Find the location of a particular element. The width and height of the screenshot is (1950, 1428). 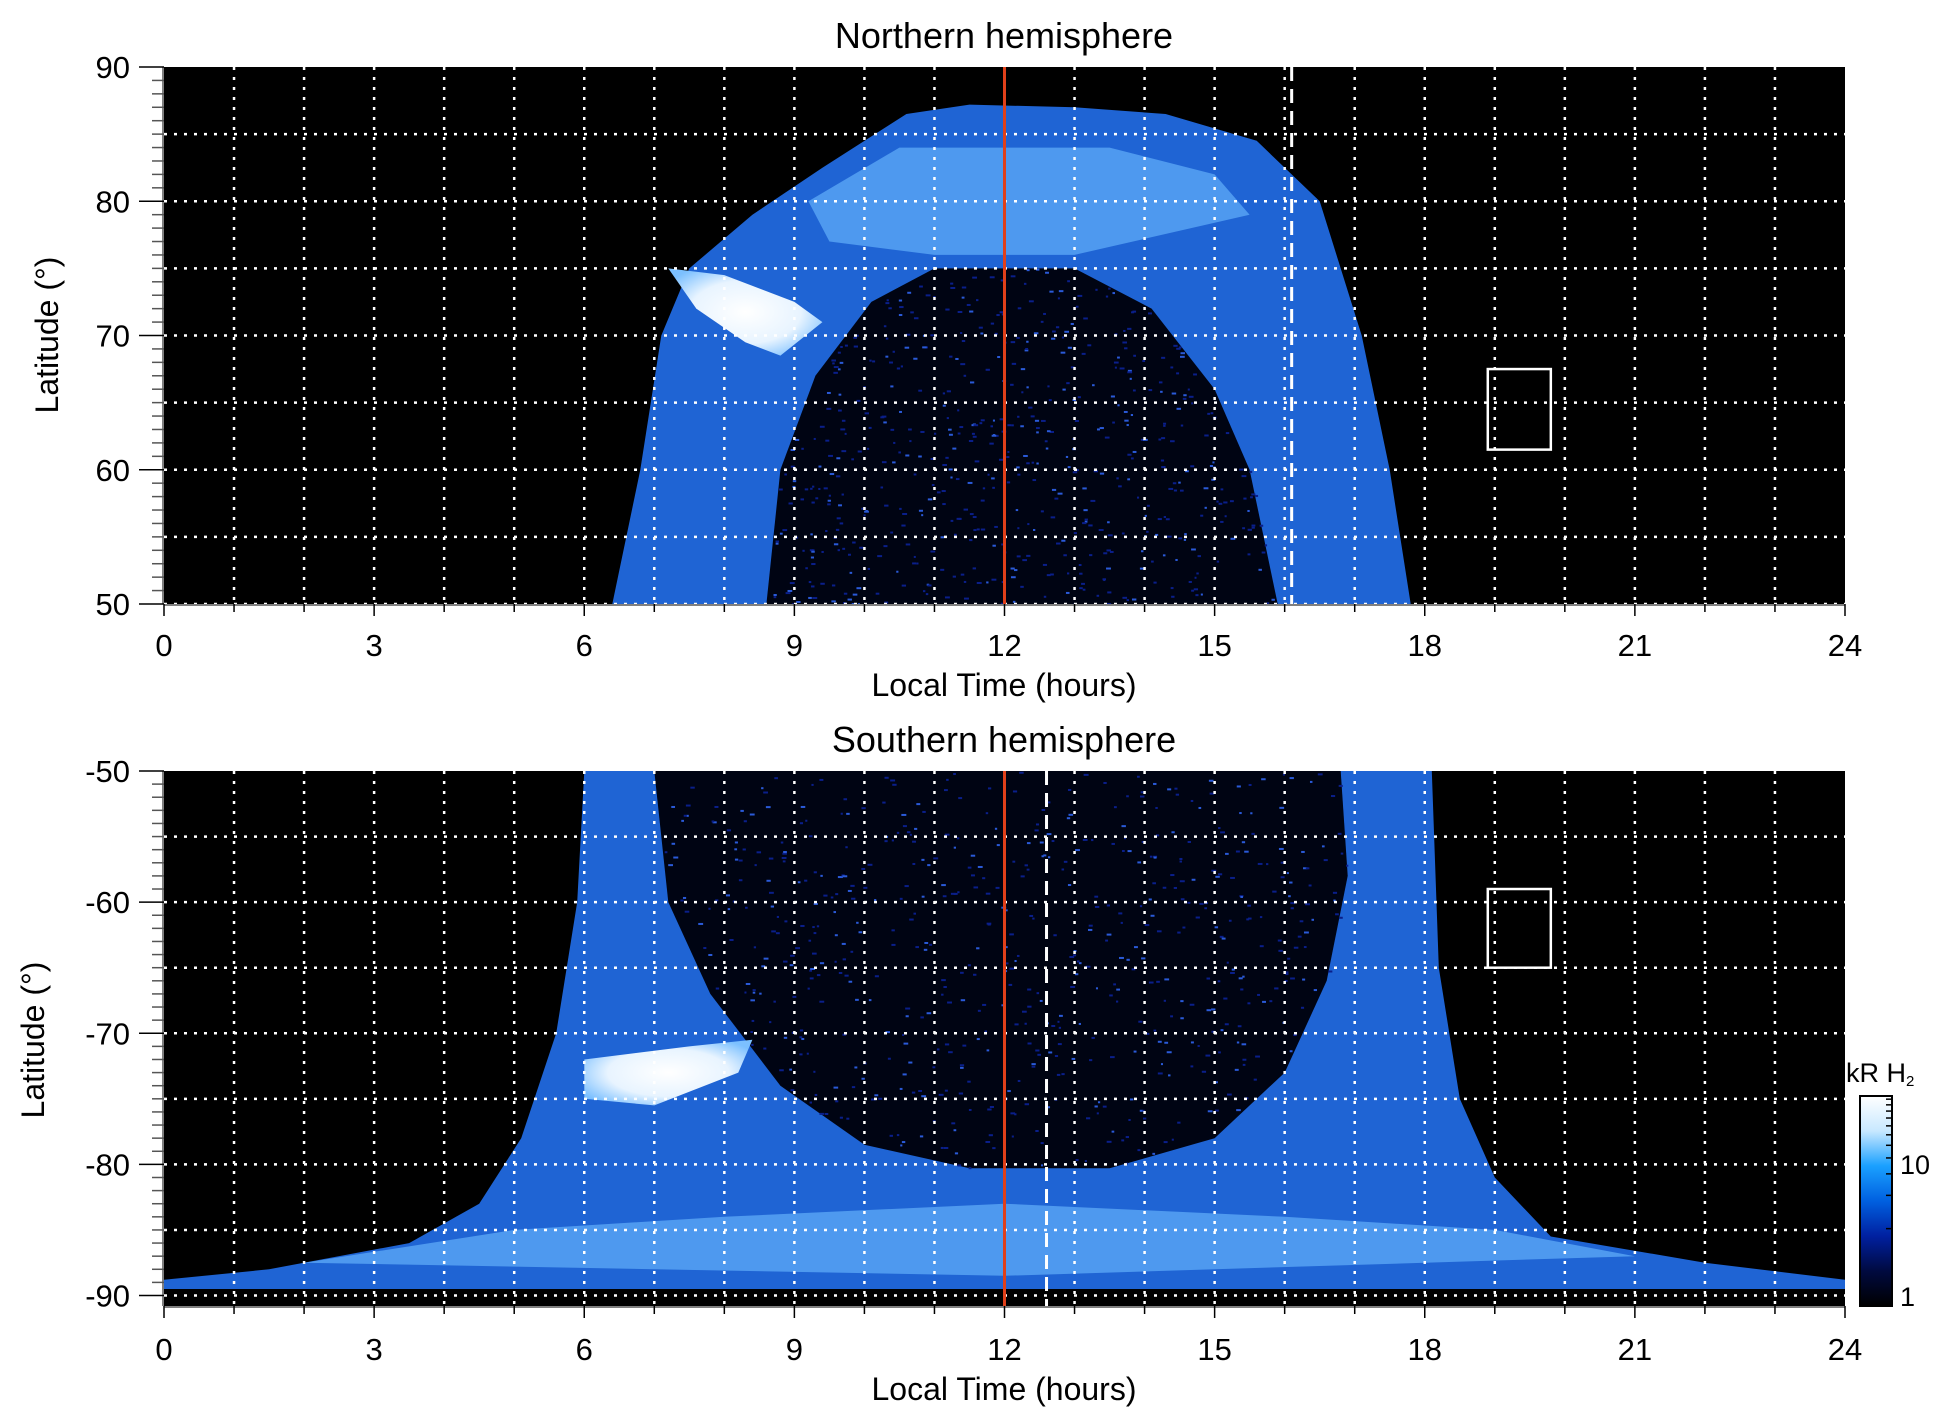

x-tick-label: 24 is located at coordinates (1845, 1349).